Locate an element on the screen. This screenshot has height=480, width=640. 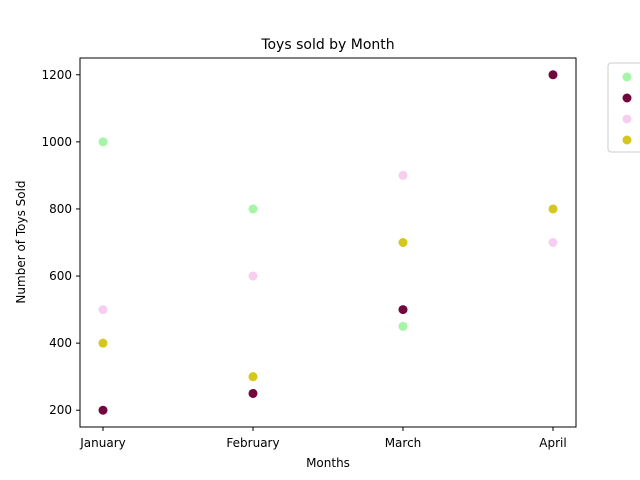
y-tick-label: 200 is located at coordinates (60, 410).